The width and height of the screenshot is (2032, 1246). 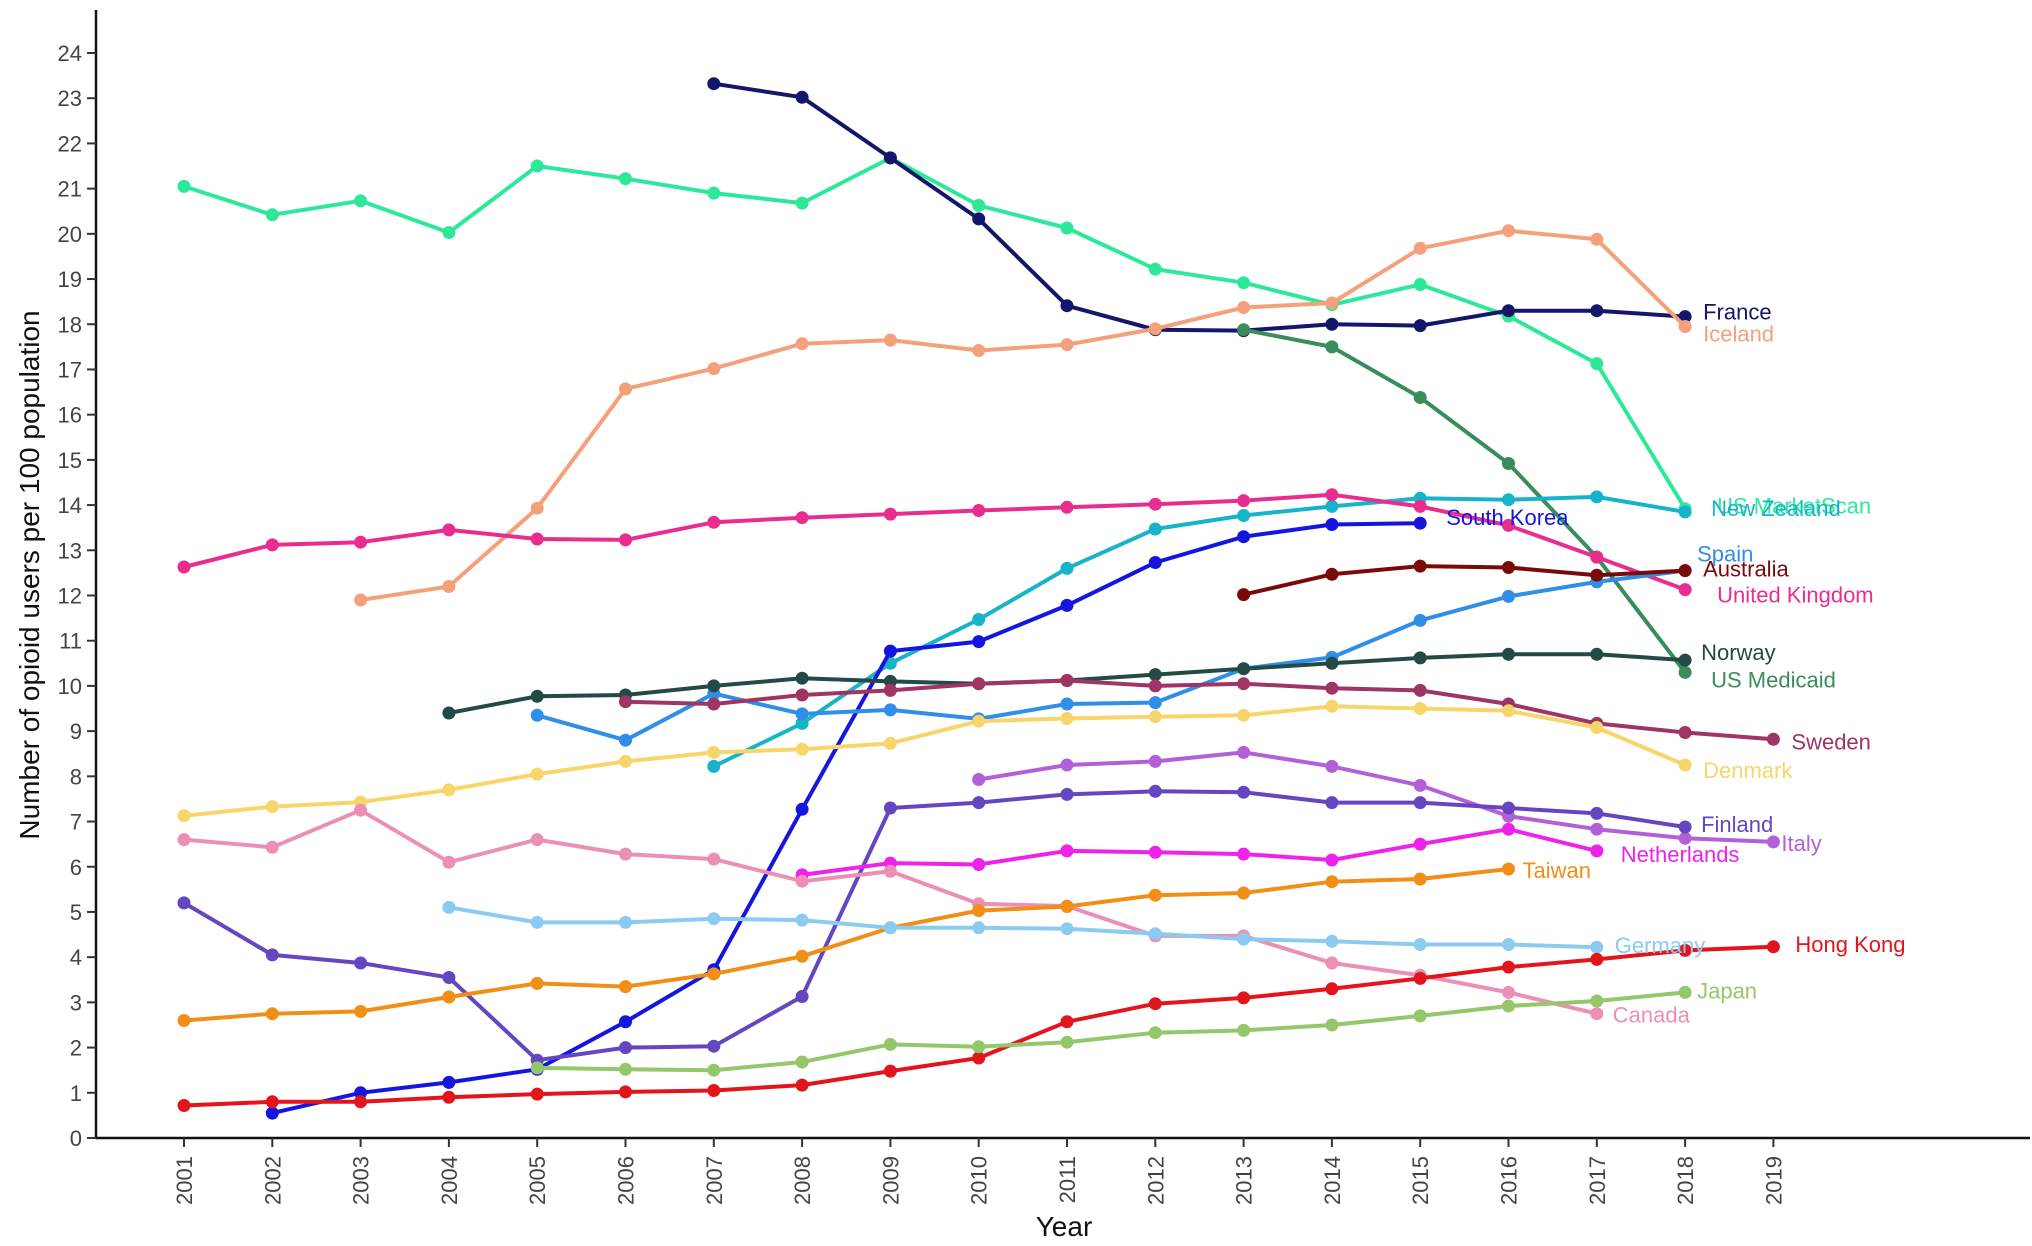 I want to click on y-tick-label: 5, so click(x=76, y=912).